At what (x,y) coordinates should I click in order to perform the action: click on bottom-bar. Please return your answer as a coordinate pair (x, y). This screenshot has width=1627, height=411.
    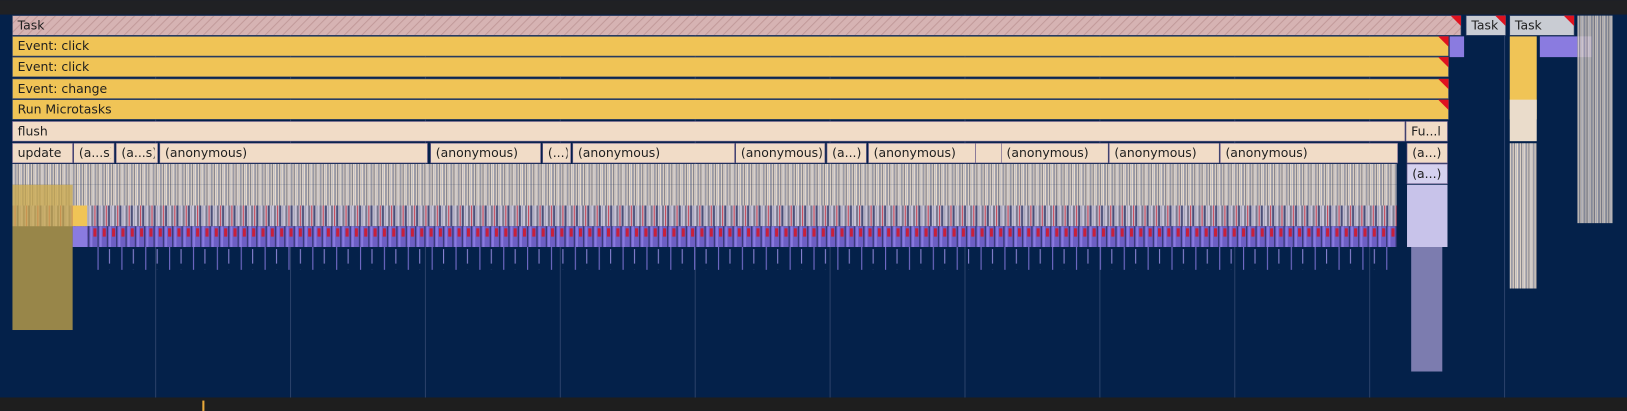
    Looking at the image, I should click on (813, 404).